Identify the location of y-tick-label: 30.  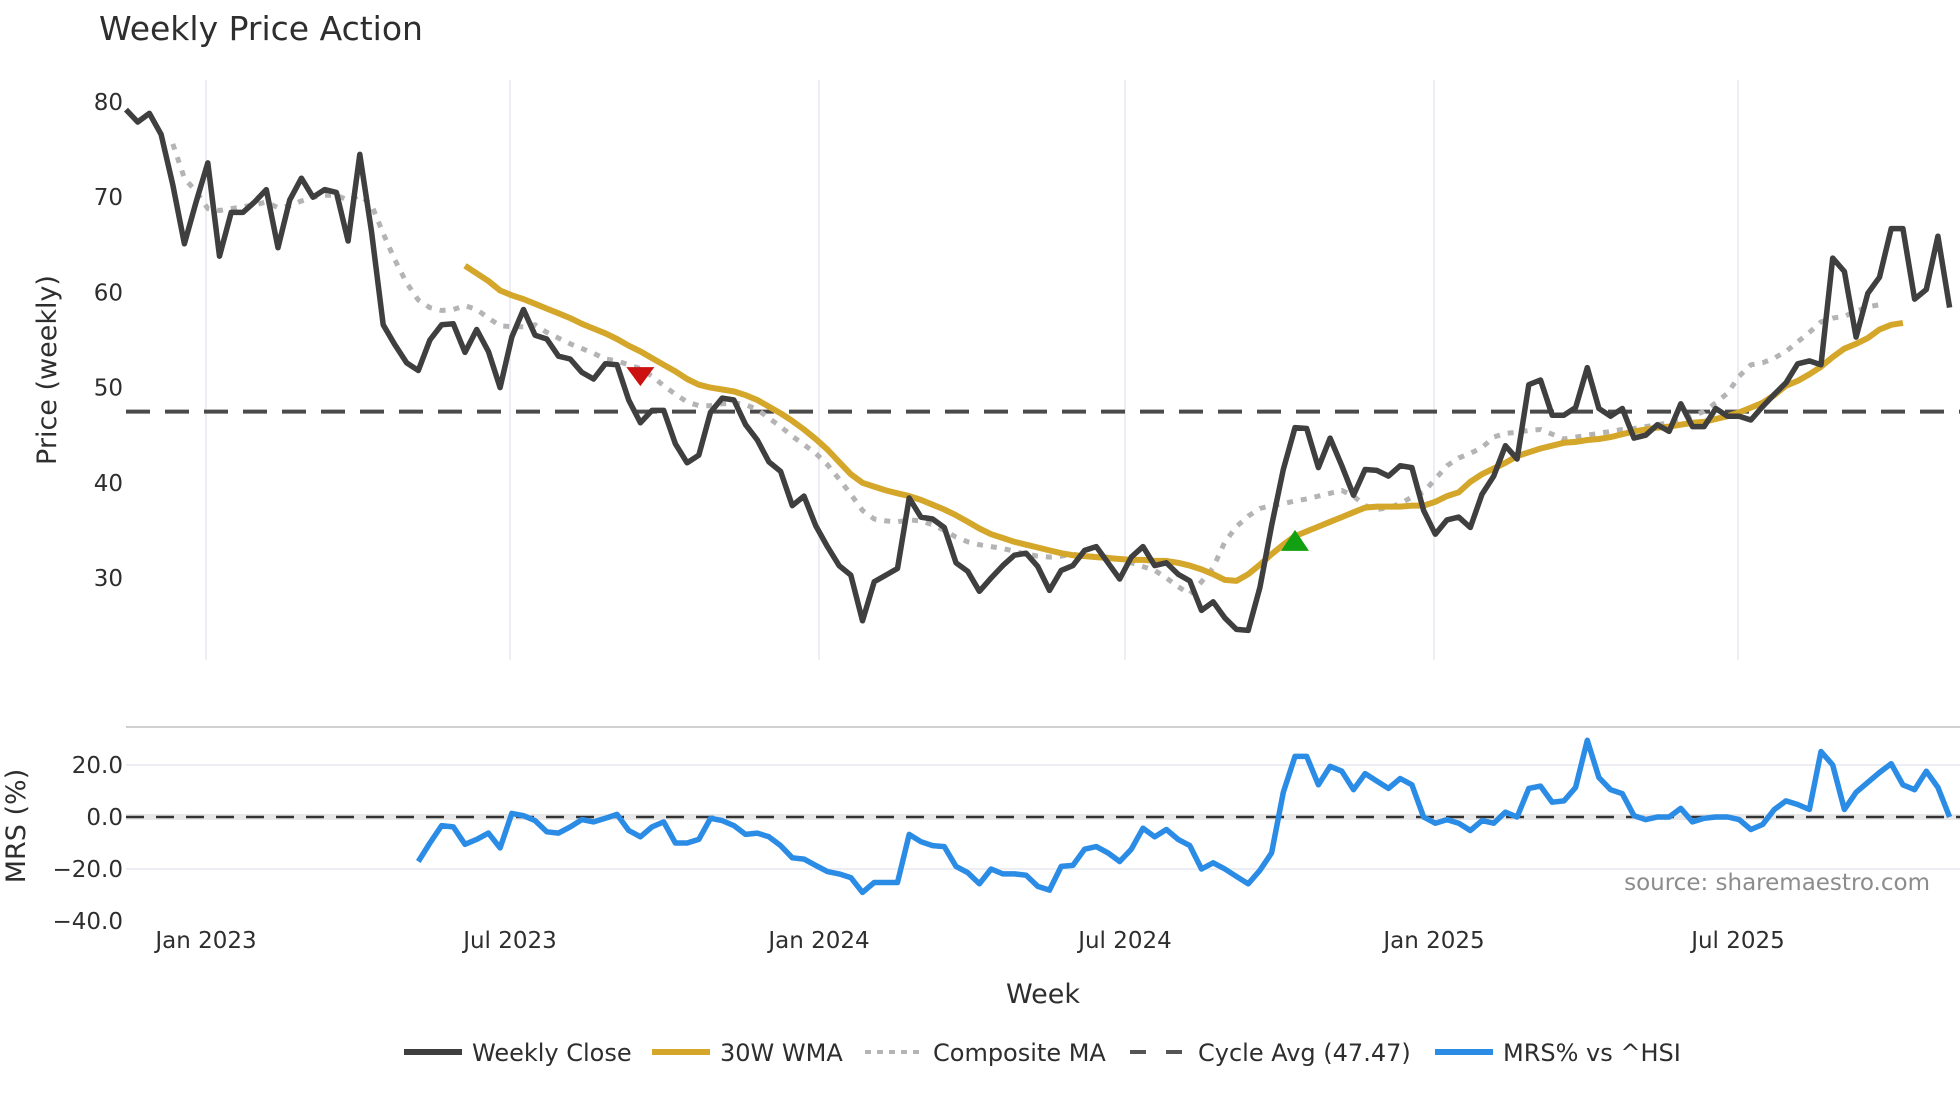
(108, 579).